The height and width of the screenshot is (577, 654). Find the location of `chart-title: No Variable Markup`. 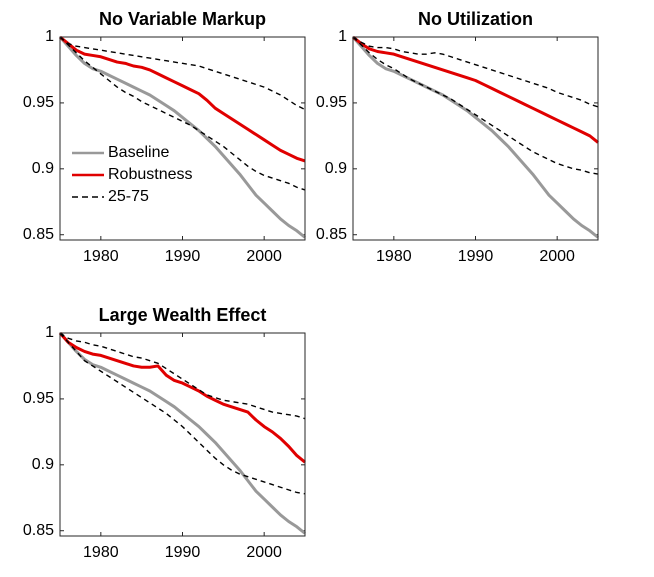

chart-title: No Variable Markup is located at coordinates (182, 19).